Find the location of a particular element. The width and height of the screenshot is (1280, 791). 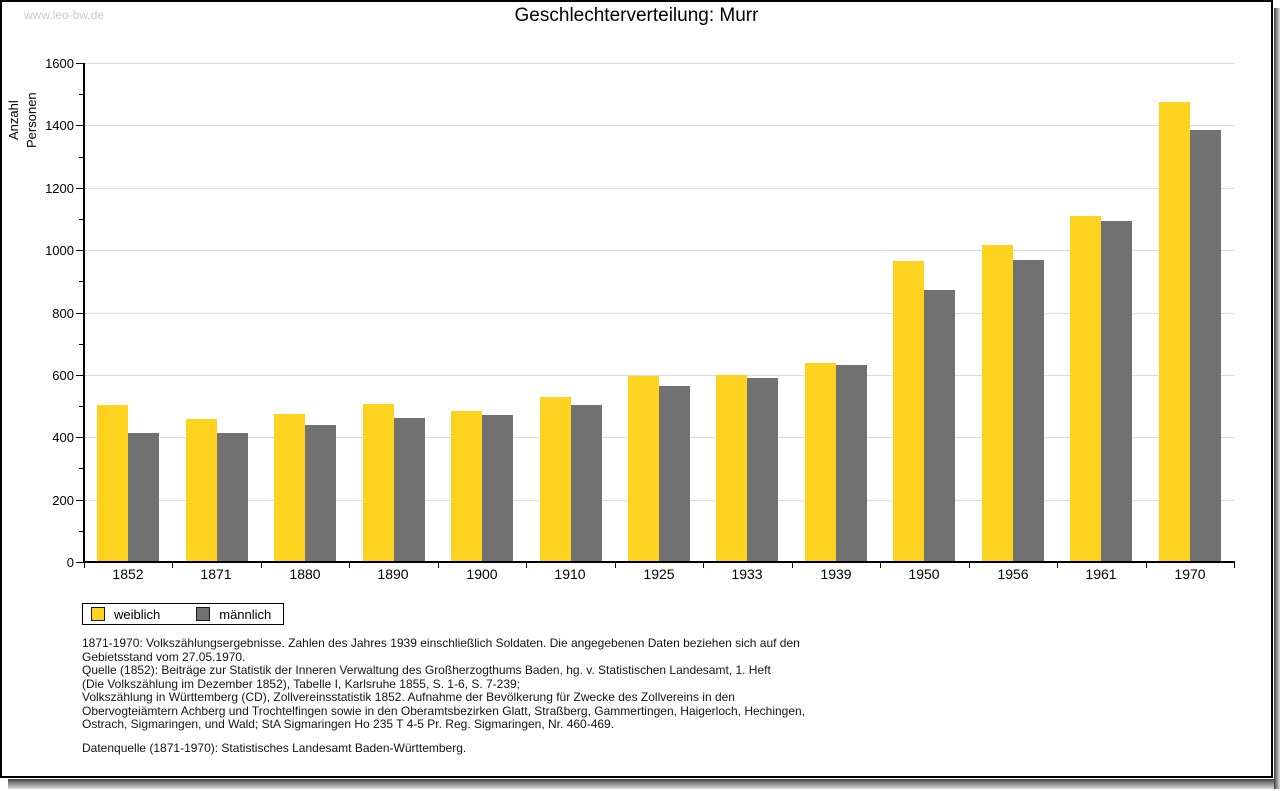

x-tick-label: 1900 is located at coordinates (482, 574).